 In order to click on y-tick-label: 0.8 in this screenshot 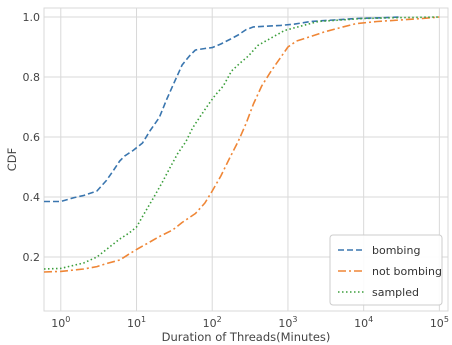, I will do `click(32, 77)`.